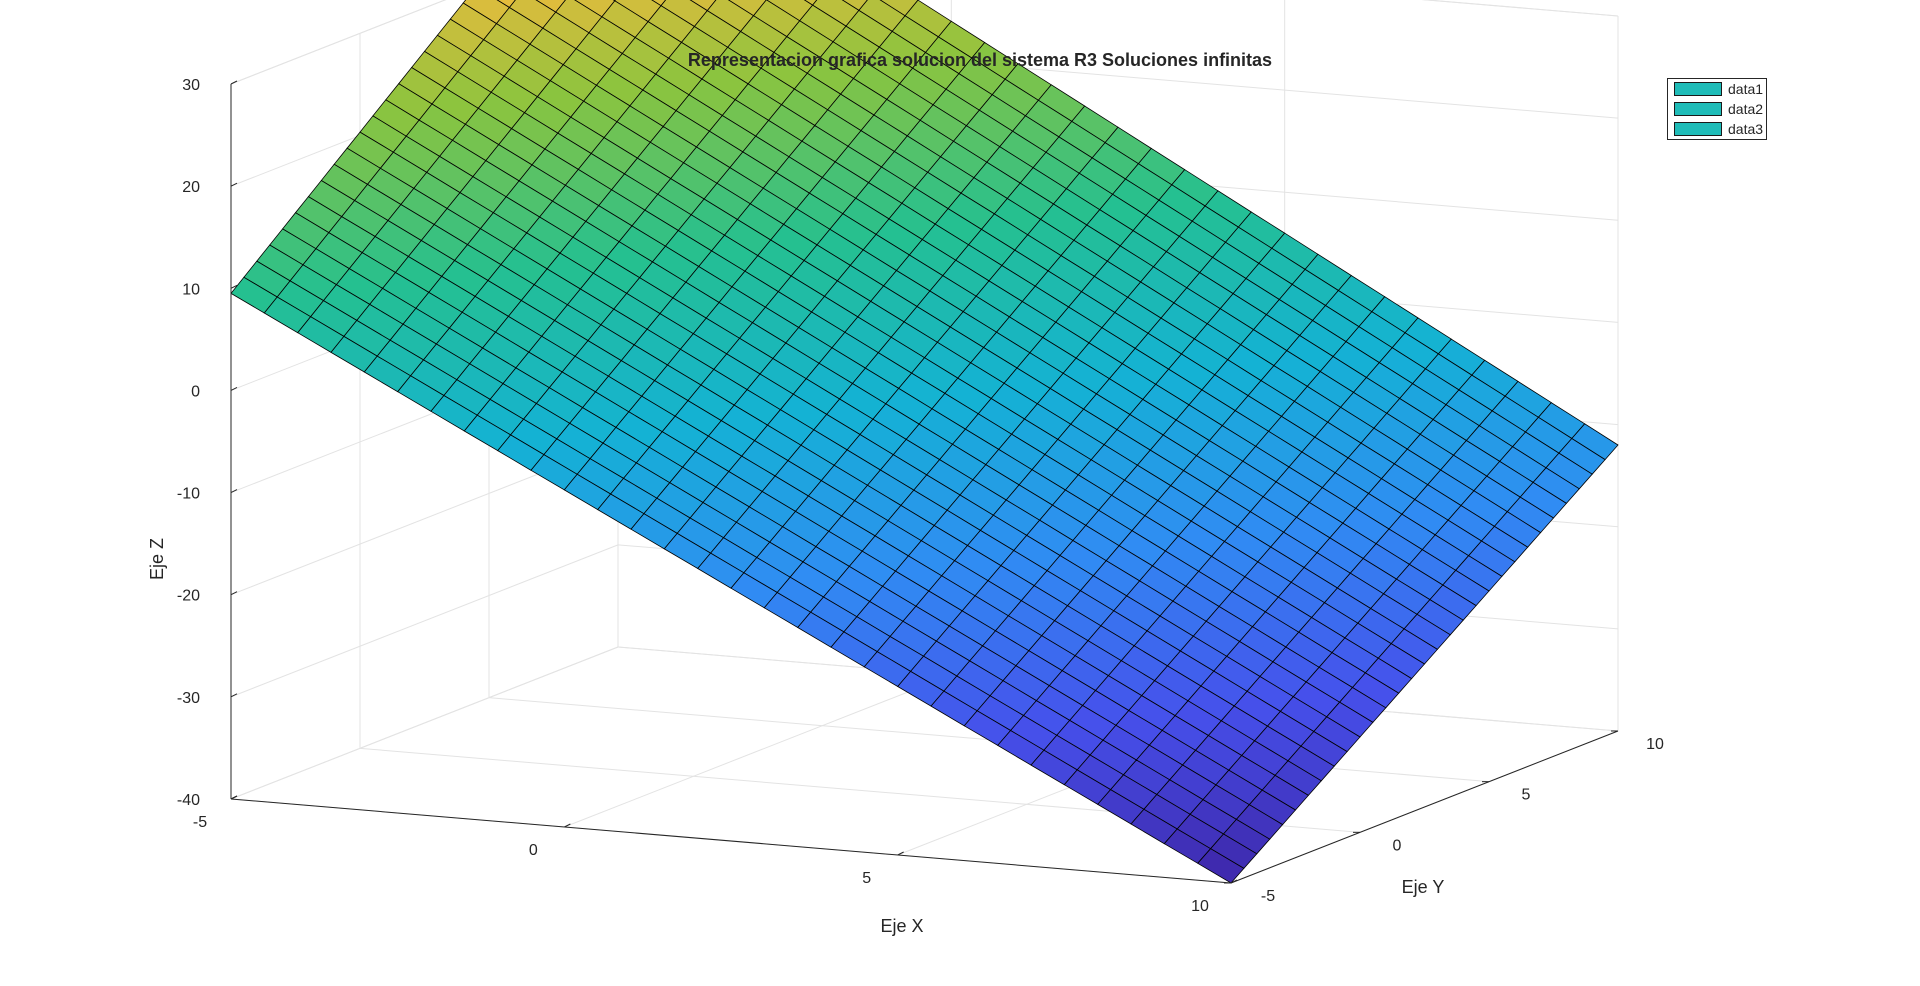  Describe the element at coordinates (1268, 896) in the screenshot. I see `y-tick-label: -5` at that location.